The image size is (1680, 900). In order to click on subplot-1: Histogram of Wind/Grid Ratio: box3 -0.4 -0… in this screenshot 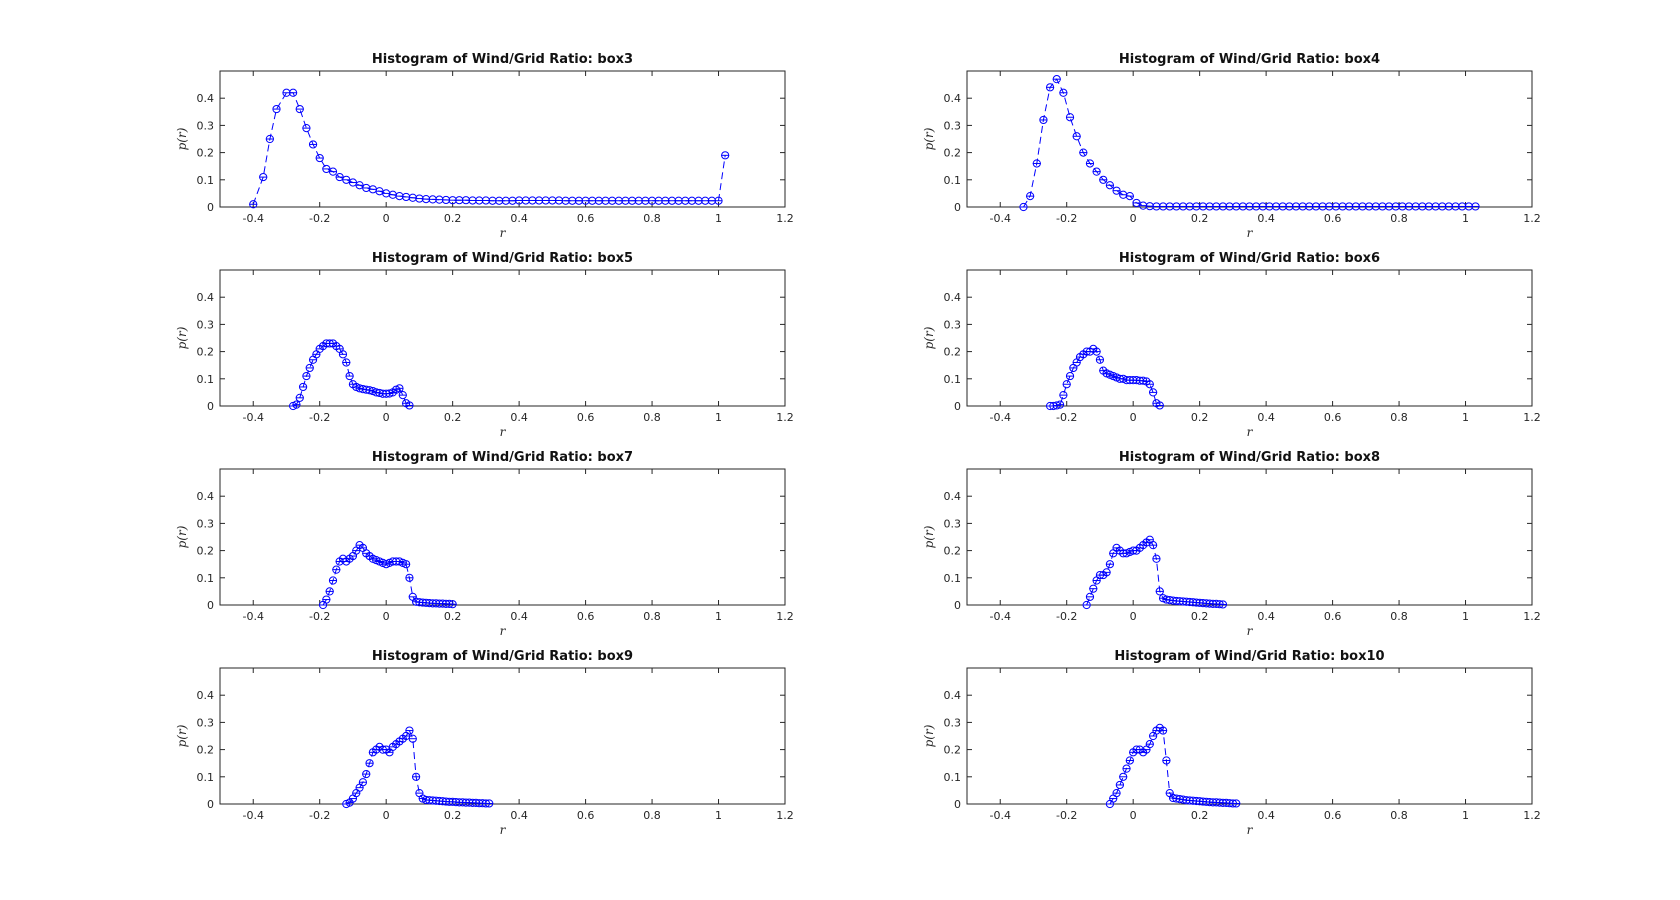, I will do `click(484, 146)`.